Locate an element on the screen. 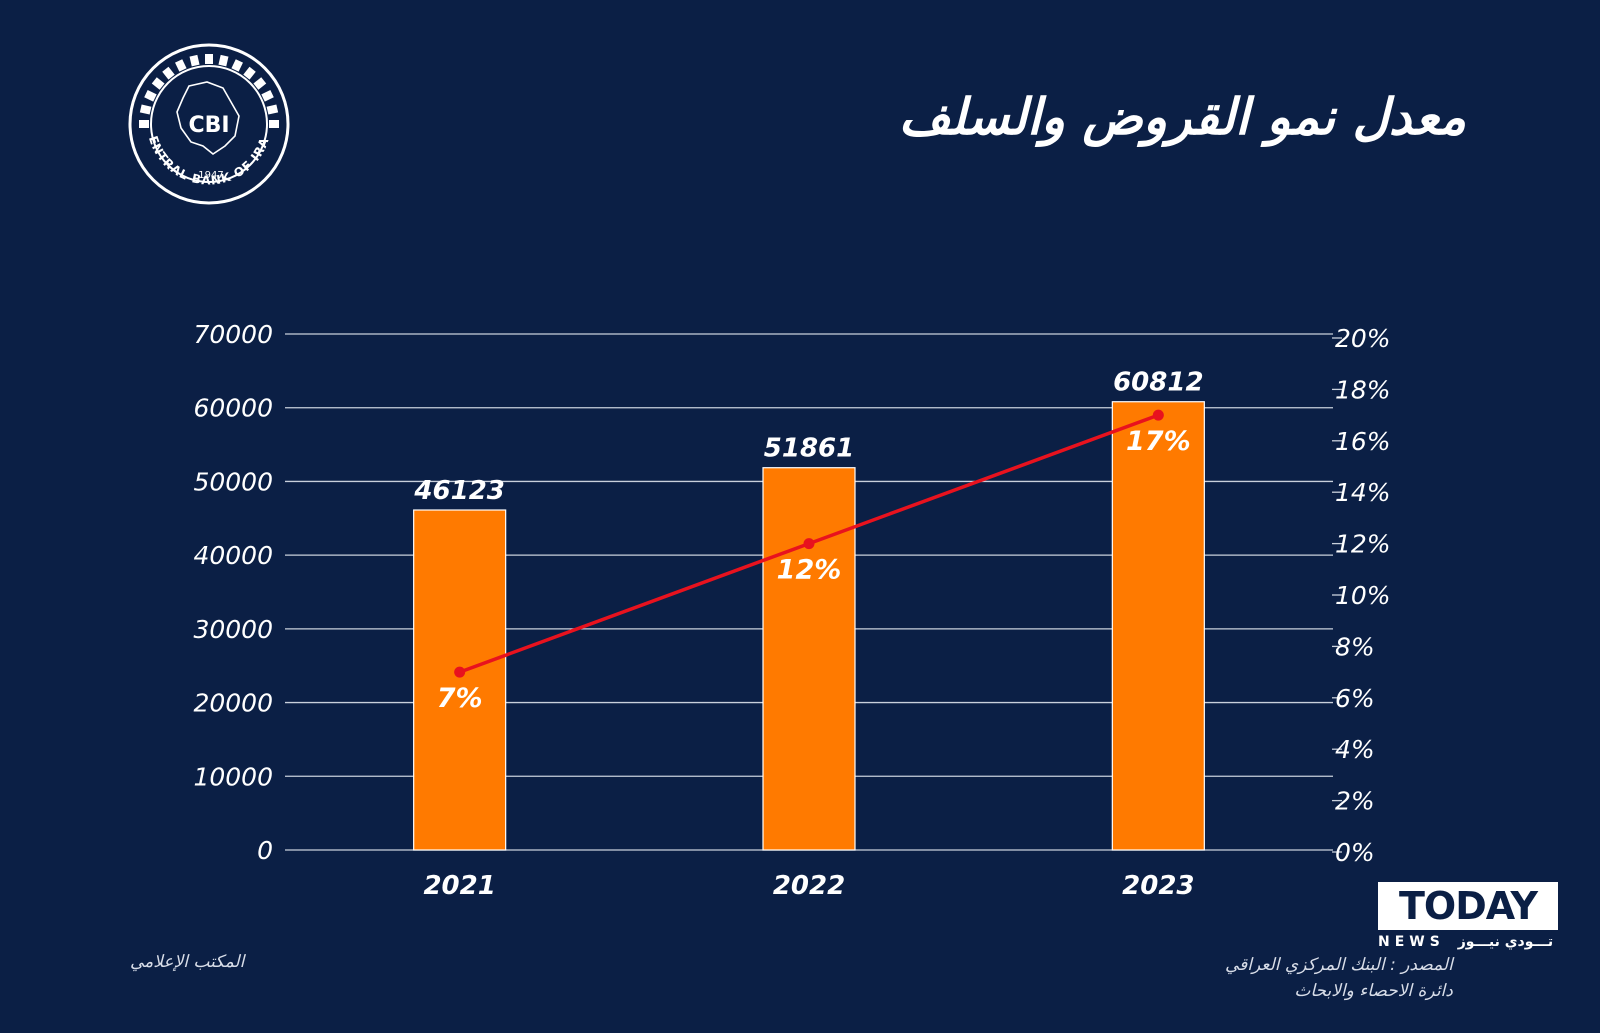 The width and height of the screenshot is (1600, 1033). today-subtitle: NEWS تـــودي نيـــوز is located at coordinates (1468, 942).